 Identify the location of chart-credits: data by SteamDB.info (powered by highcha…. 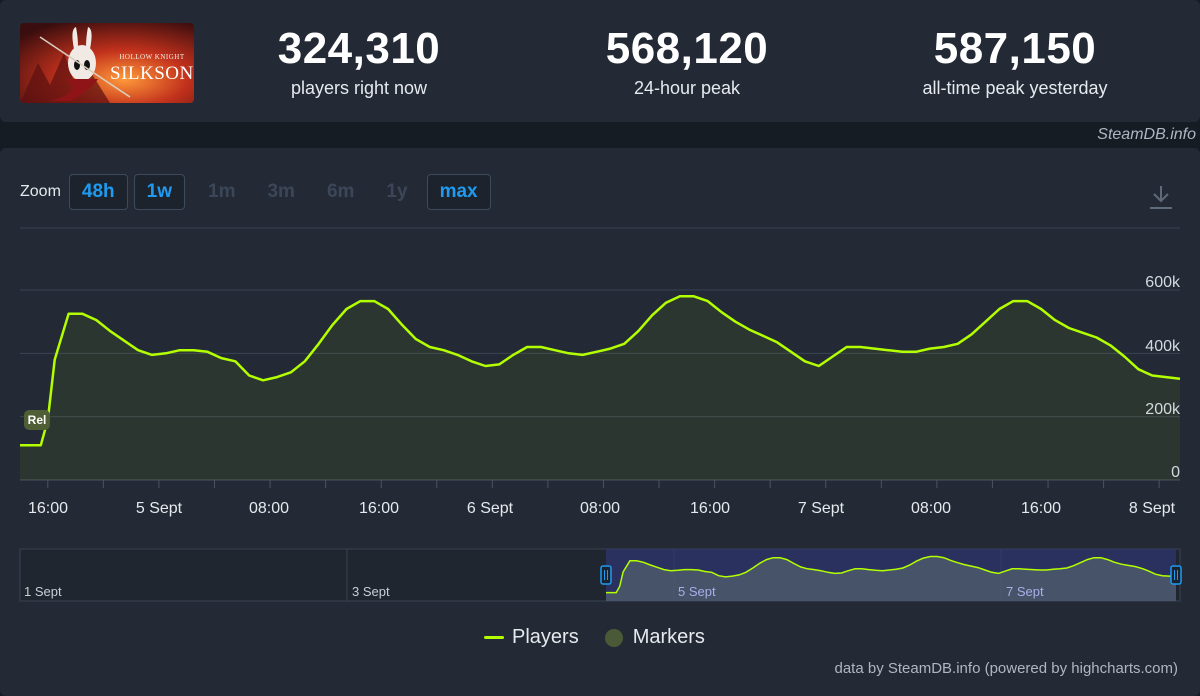
(1006, 668).